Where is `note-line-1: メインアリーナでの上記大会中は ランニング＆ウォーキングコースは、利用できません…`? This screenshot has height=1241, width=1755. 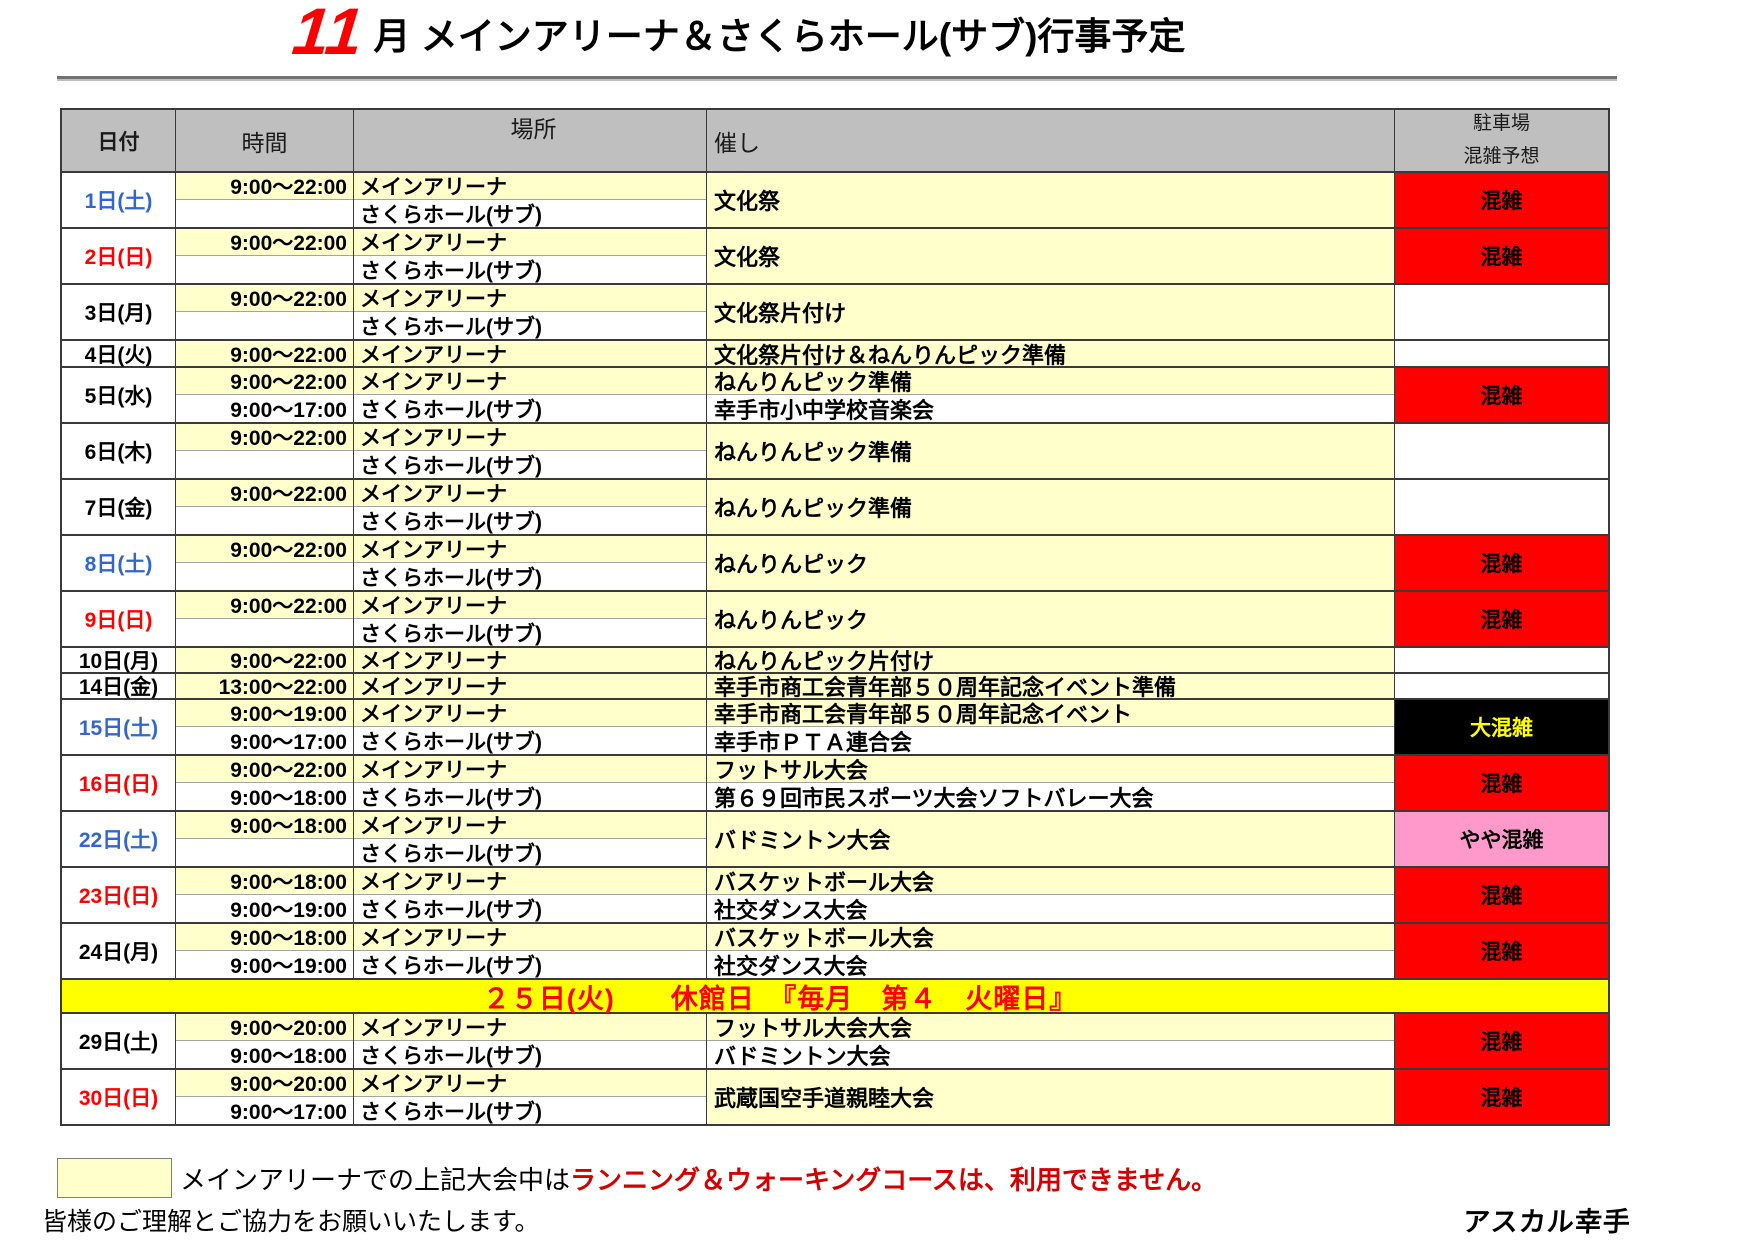 note-line-1: メインアリーナでの上記大会中は ランニング＆ウォーキングコースは、利用できません… is located at coordinates (698, 1178).